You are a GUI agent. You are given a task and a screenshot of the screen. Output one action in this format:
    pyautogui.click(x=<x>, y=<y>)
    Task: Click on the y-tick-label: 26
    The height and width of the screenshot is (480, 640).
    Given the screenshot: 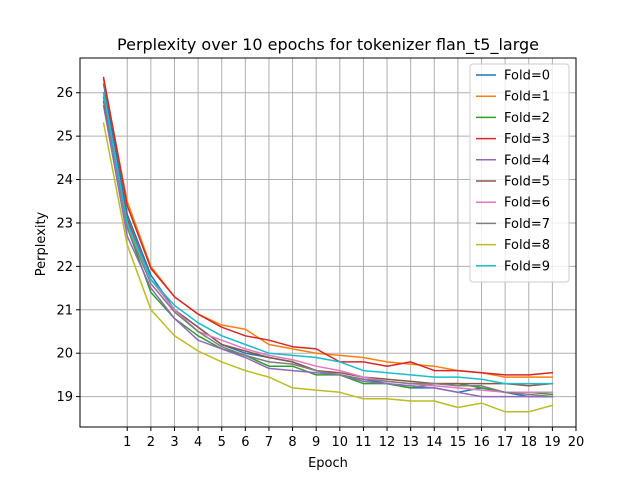 What is the action you would take?
    pyautogui.click(x=64, y=93)
    